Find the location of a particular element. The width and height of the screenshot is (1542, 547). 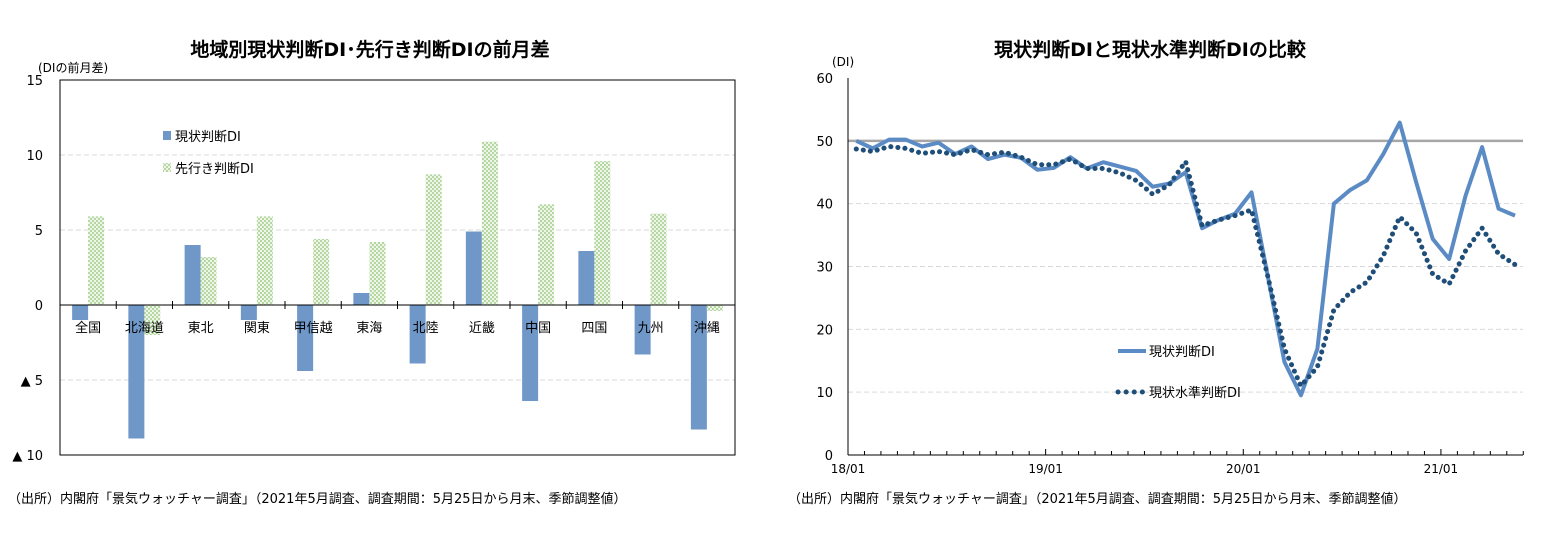

y-tick-label: 40 is located at coordinates (824, 205).